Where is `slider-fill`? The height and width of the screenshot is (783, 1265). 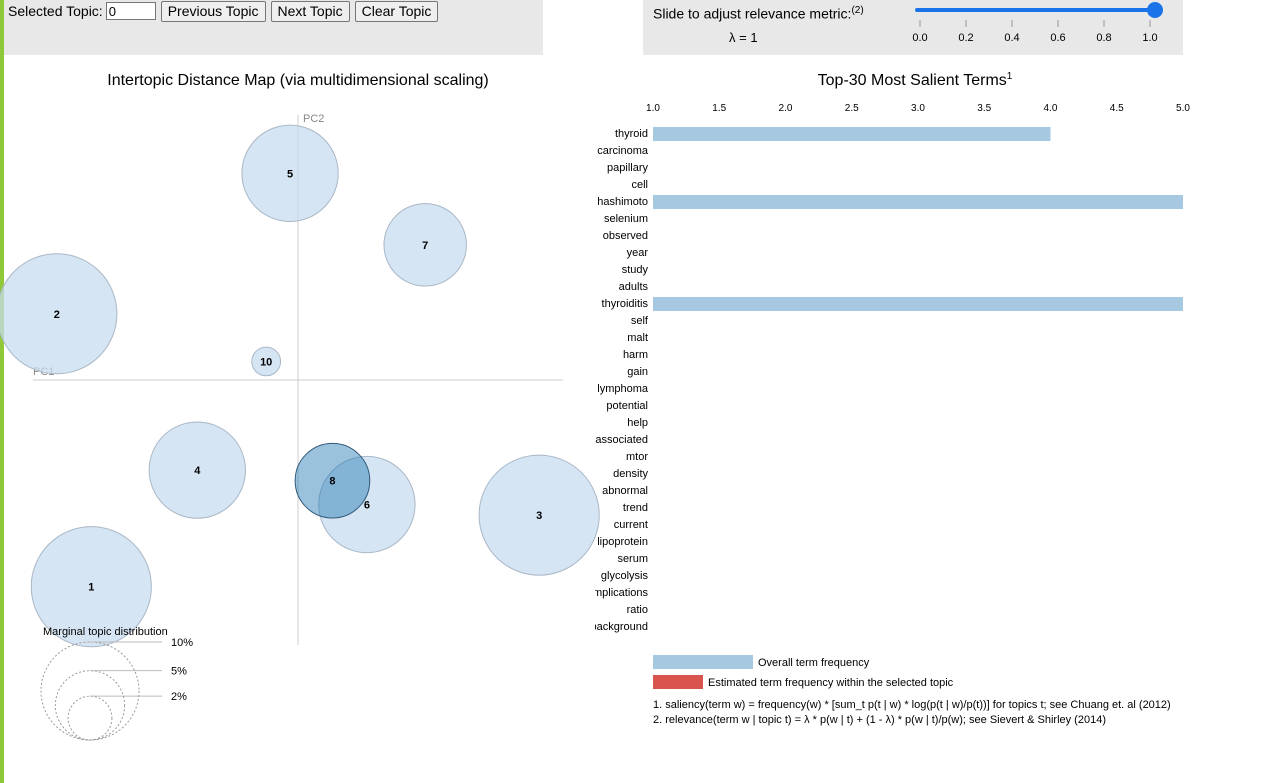 slider-fill is located at coordinates (1035, 10).